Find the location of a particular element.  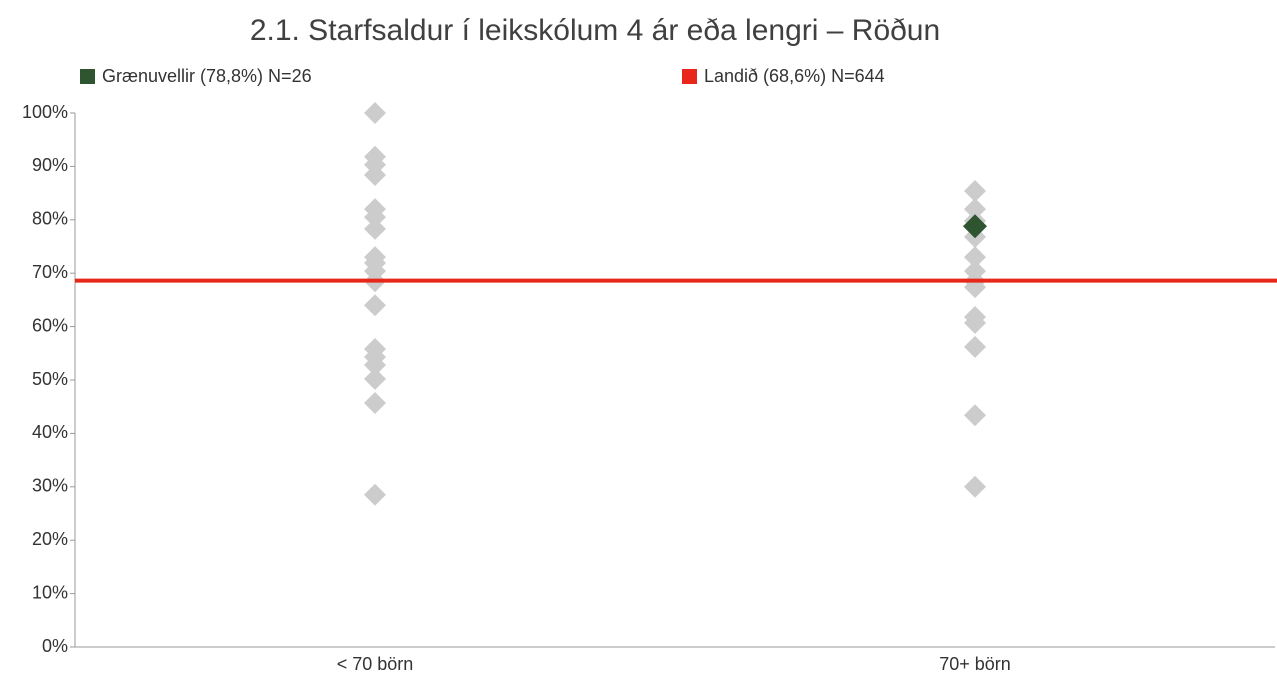

y-tick-label: 70% is located at coordinates (50, 272).